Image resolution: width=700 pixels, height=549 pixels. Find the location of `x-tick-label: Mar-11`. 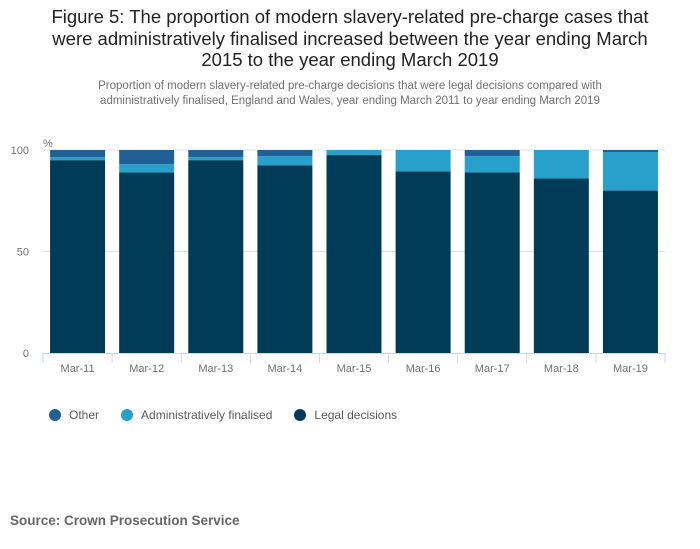

x-tick-label: Mar-11 is located at coordinates (78, 369).